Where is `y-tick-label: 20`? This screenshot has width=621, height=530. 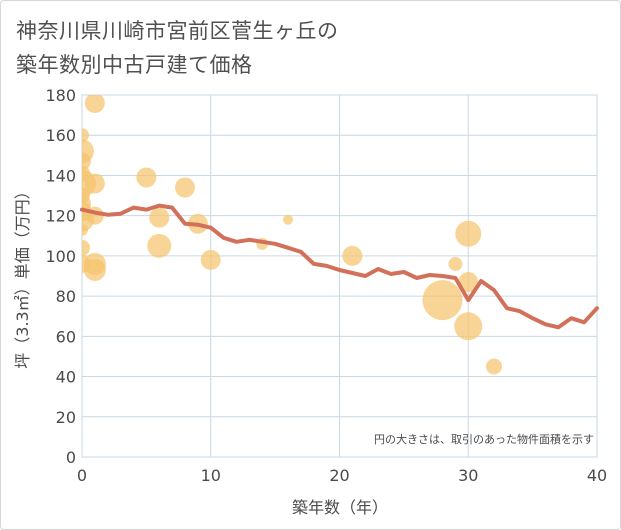
y-tick-label: 20 is located at coordinates (66, 417).